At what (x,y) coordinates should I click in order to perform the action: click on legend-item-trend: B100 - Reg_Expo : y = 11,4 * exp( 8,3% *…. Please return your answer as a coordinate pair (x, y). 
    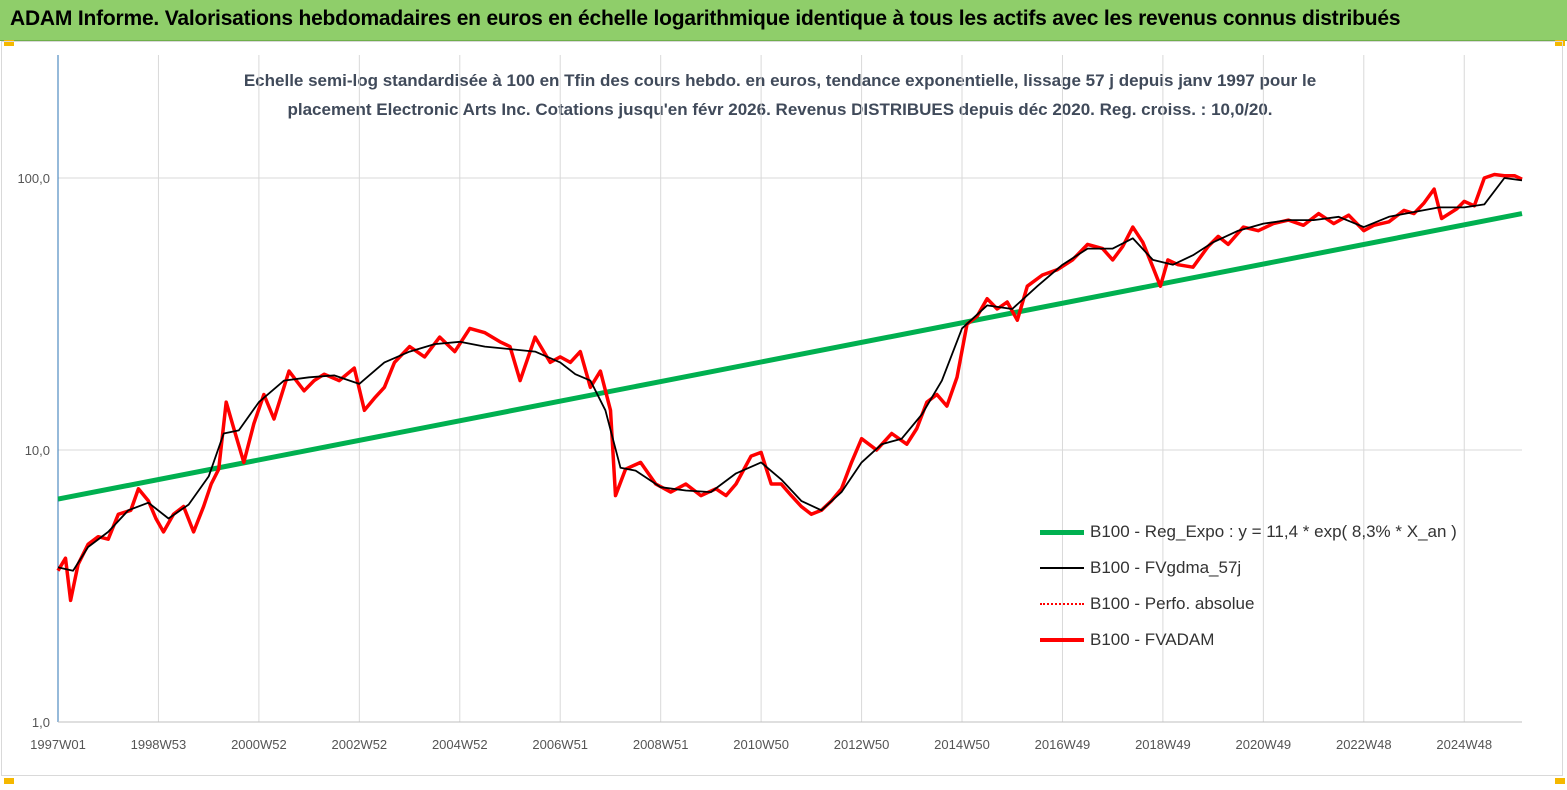
    Looking at the image, I should click on (1248, 532).